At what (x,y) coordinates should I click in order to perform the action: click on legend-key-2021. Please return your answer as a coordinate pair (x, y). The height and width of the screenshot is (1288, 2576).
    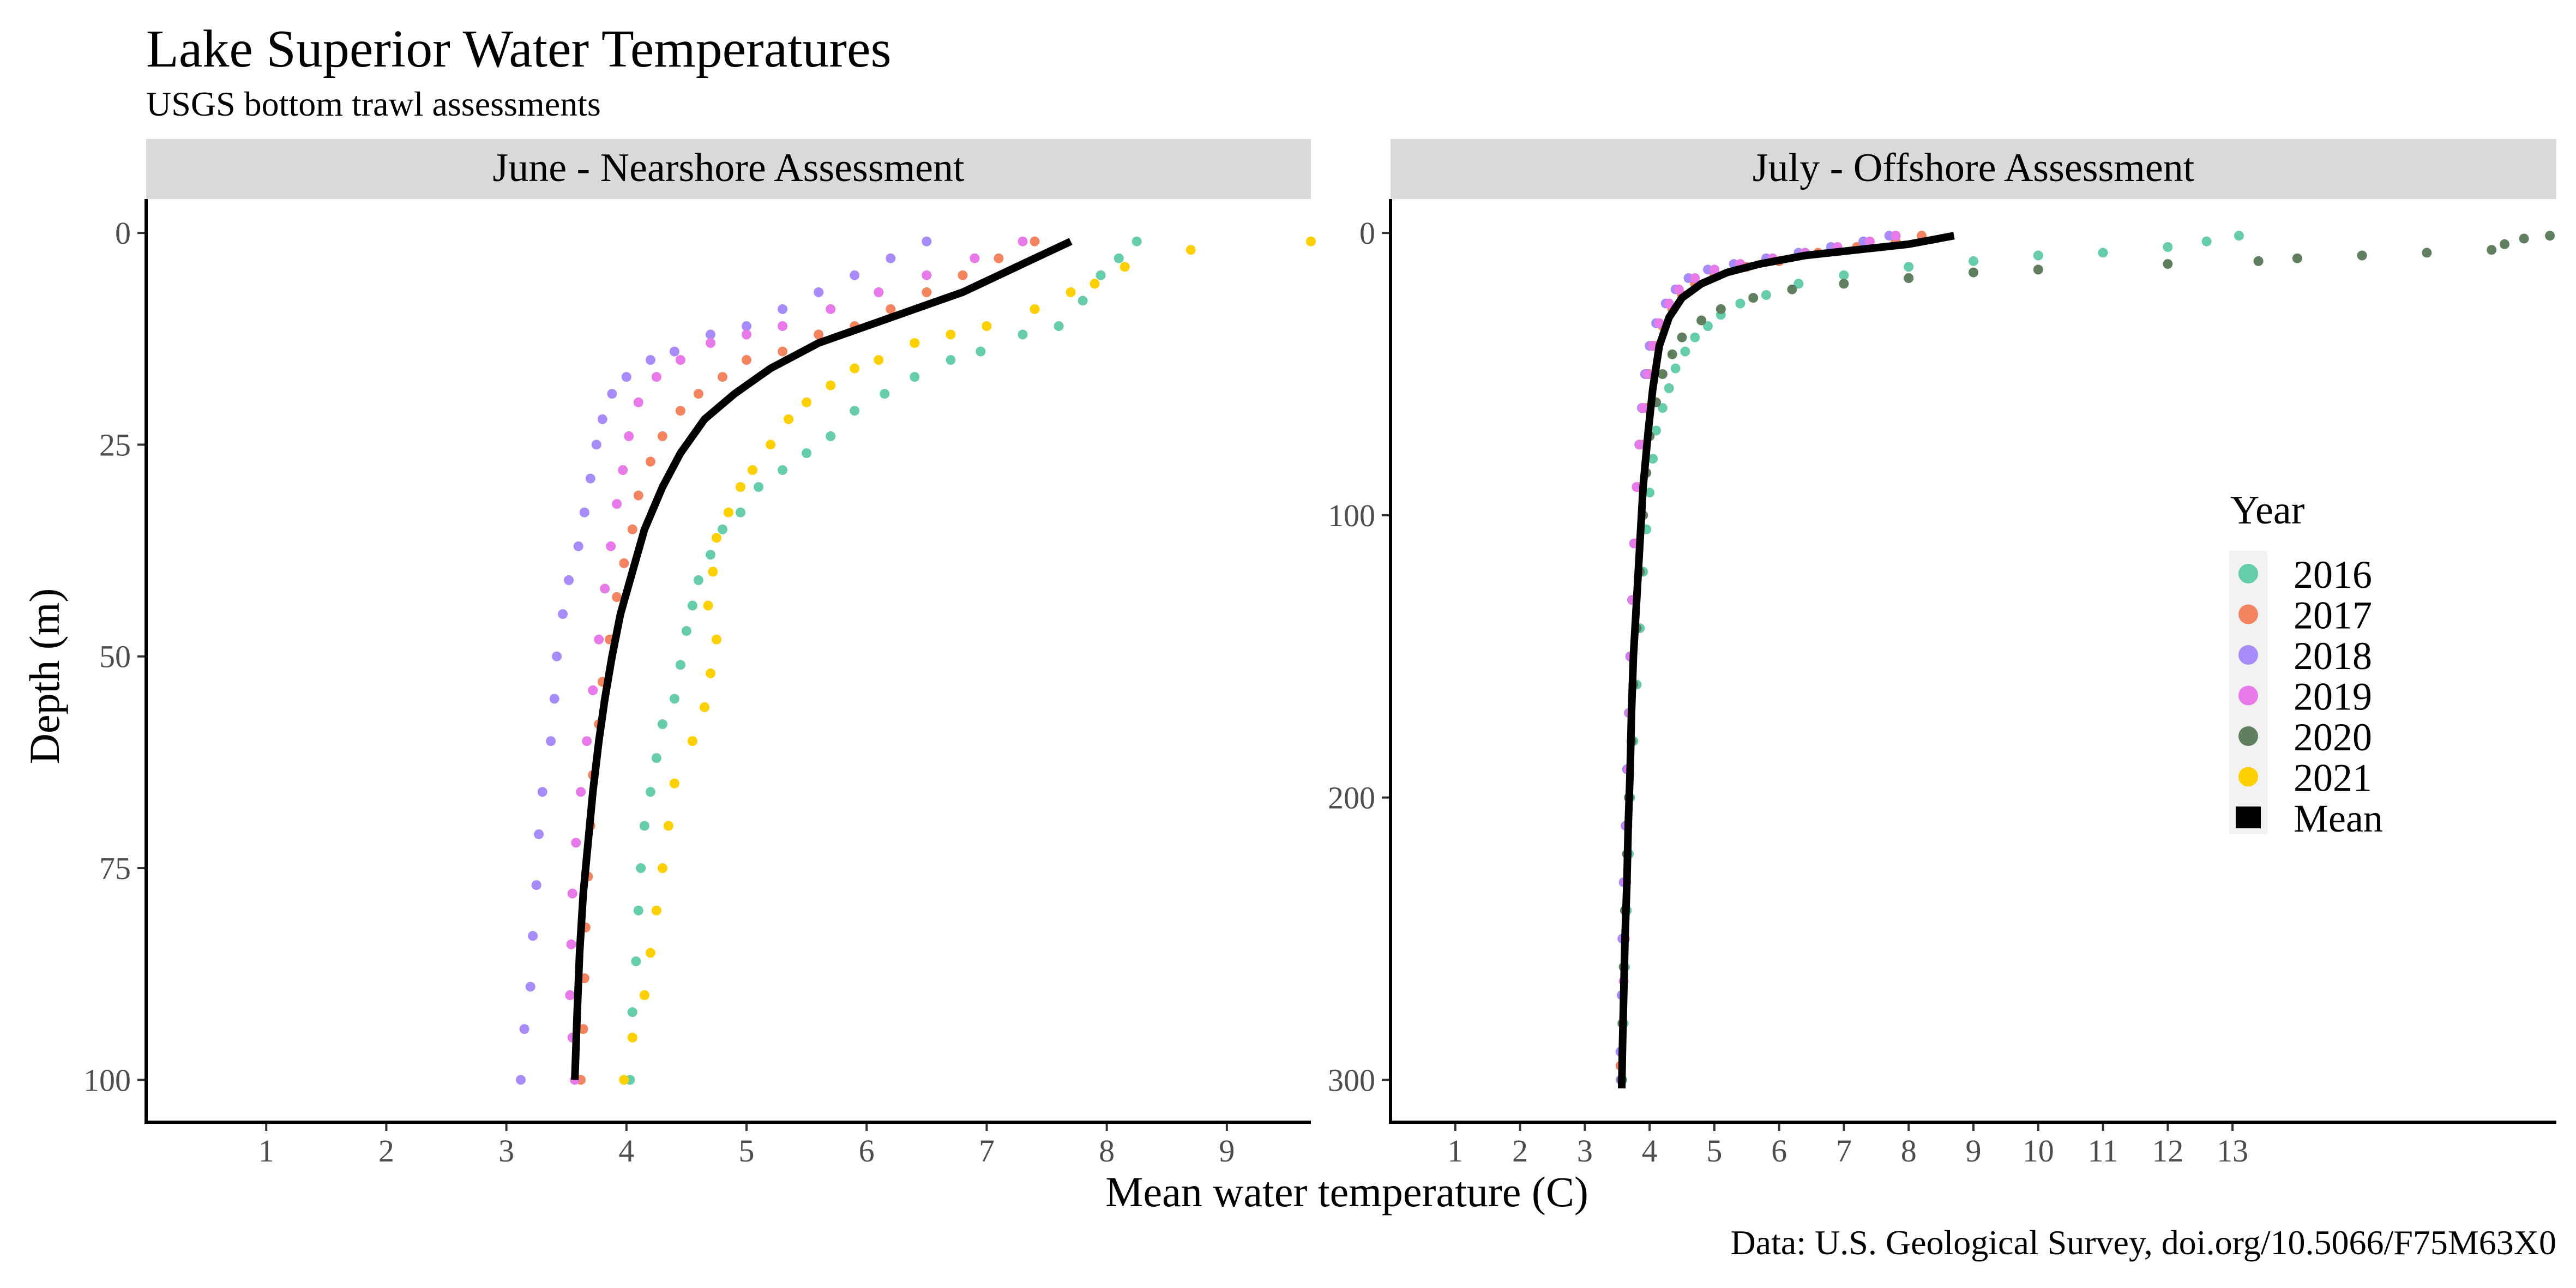
    Looking at the image, I should click on (2248, 777).